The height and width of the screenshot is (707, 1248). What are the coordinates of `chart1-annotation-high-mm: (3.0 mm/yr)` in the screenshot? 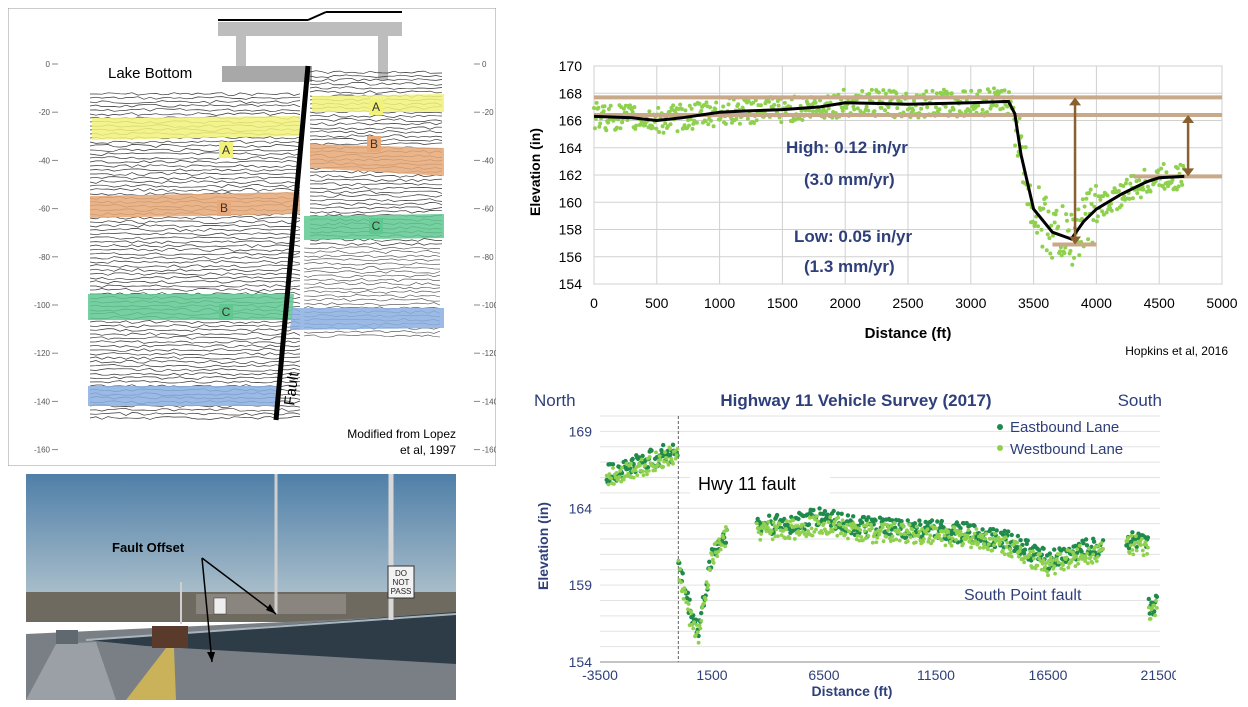 It's located at (849, 179).